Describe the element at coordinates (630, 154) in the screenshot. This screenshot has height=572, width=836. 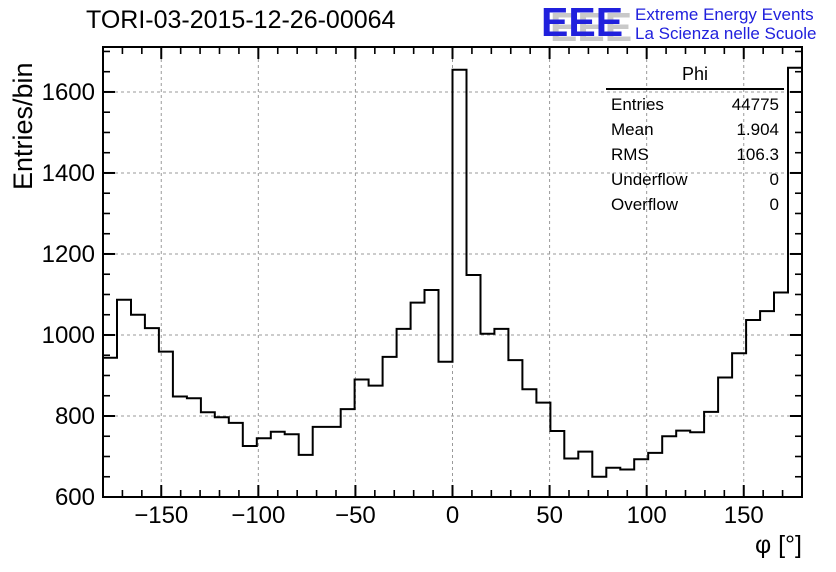
I see `stats-label: RMS` at that location.